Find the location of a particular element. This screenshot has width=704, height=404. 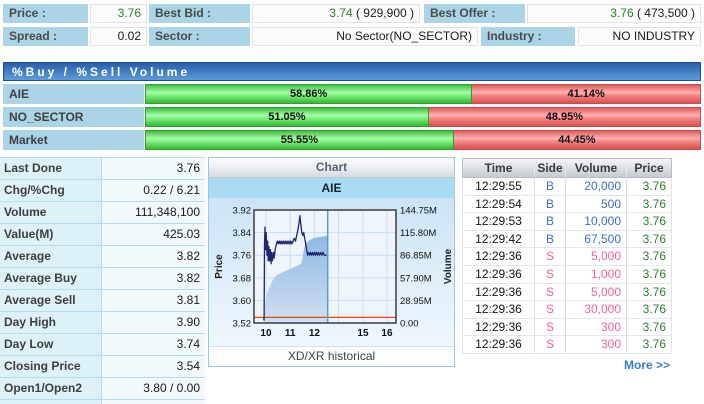

column-header-price: Price is located at coordinates (649, 168).